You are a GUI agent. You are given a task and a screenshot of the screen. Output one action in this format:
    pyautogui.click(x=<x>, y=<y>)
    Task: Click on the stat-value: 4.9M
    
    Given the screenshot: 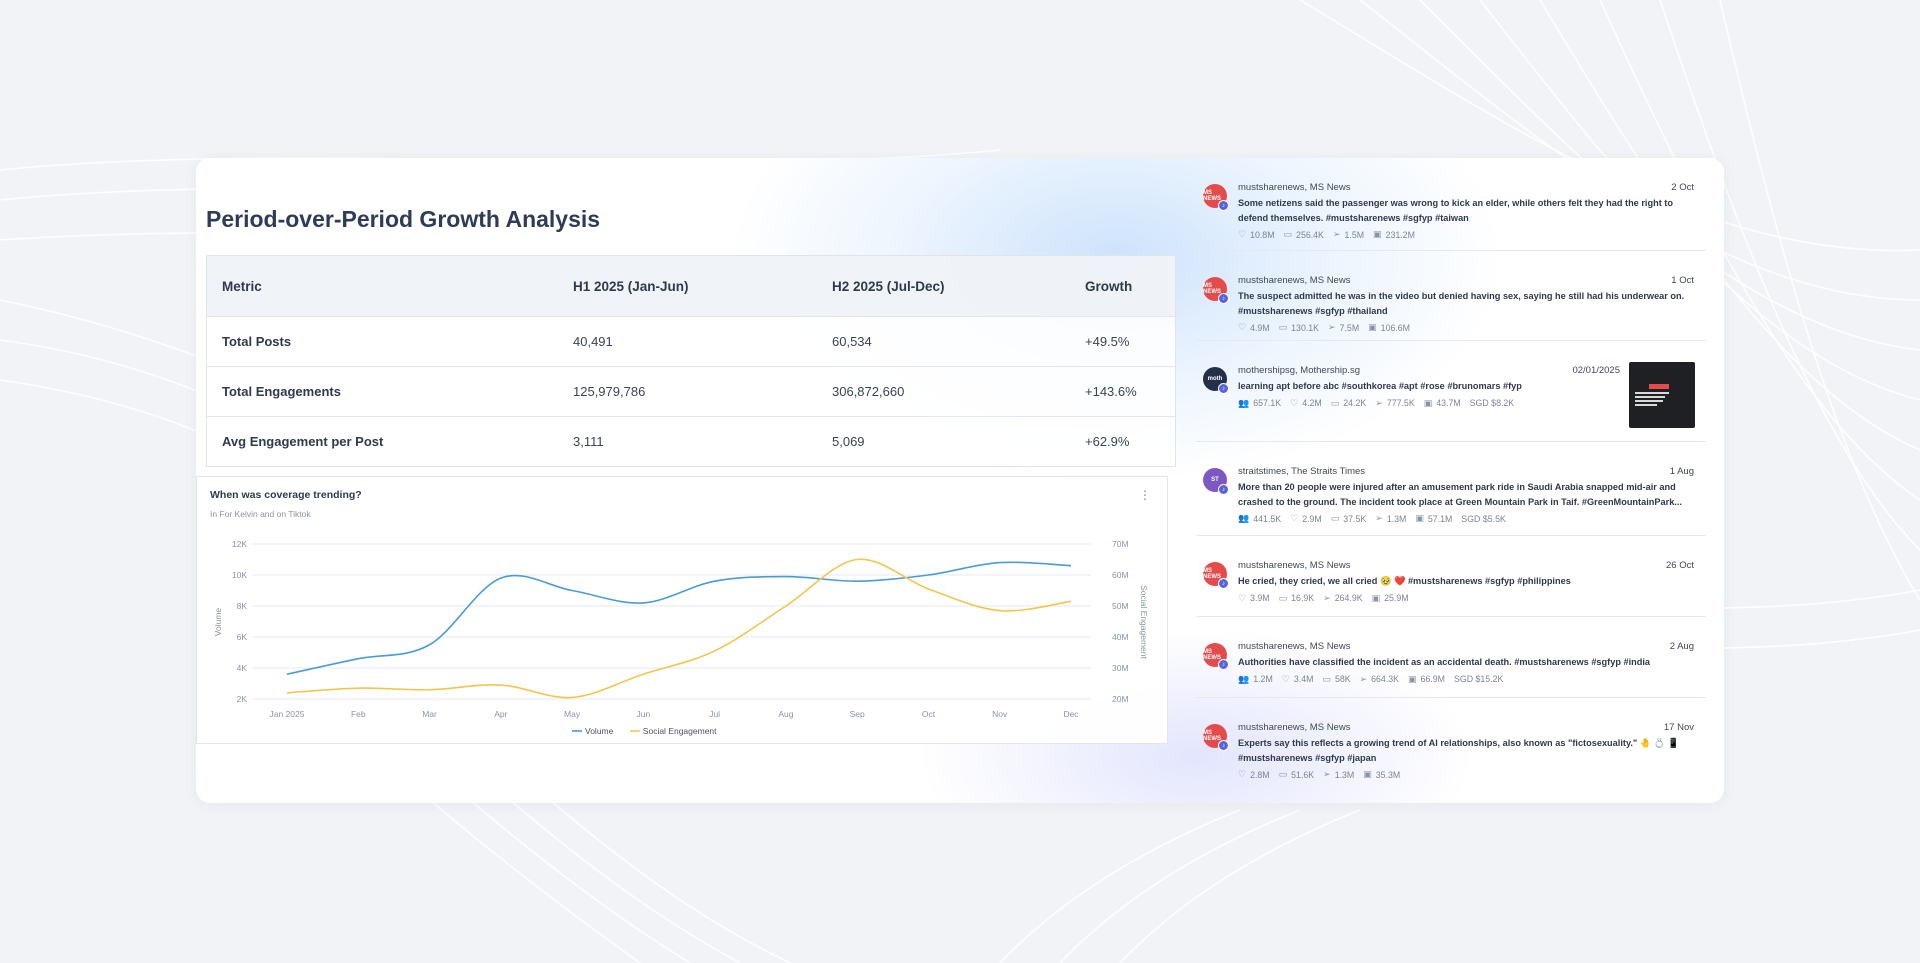 What is the action you would take?
    pyautogui.click(x=1260, y=327)
    